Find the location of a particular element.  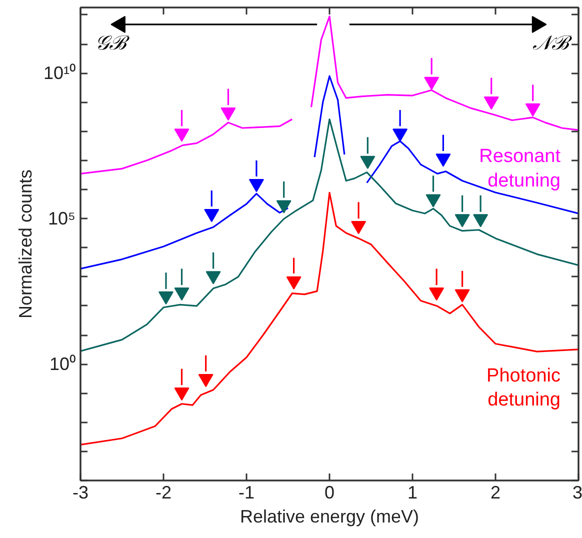

series-label: Resonant detuning is located at coordinates (520, 169).